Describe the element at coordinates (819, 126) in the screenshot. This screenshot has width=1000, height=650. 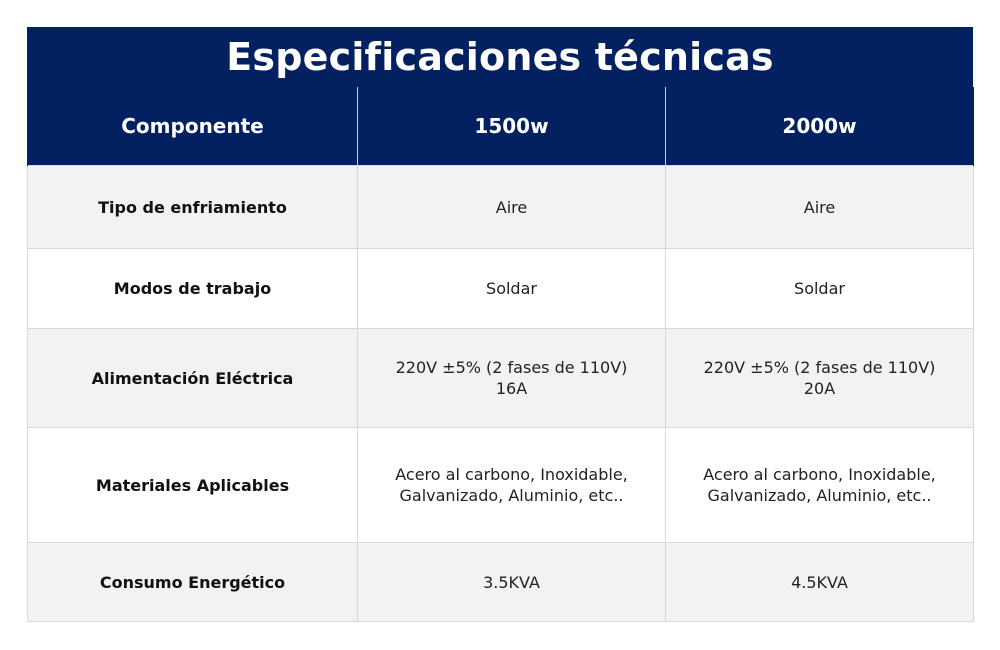
I see `column-header-2000w: 2000w` at that location.